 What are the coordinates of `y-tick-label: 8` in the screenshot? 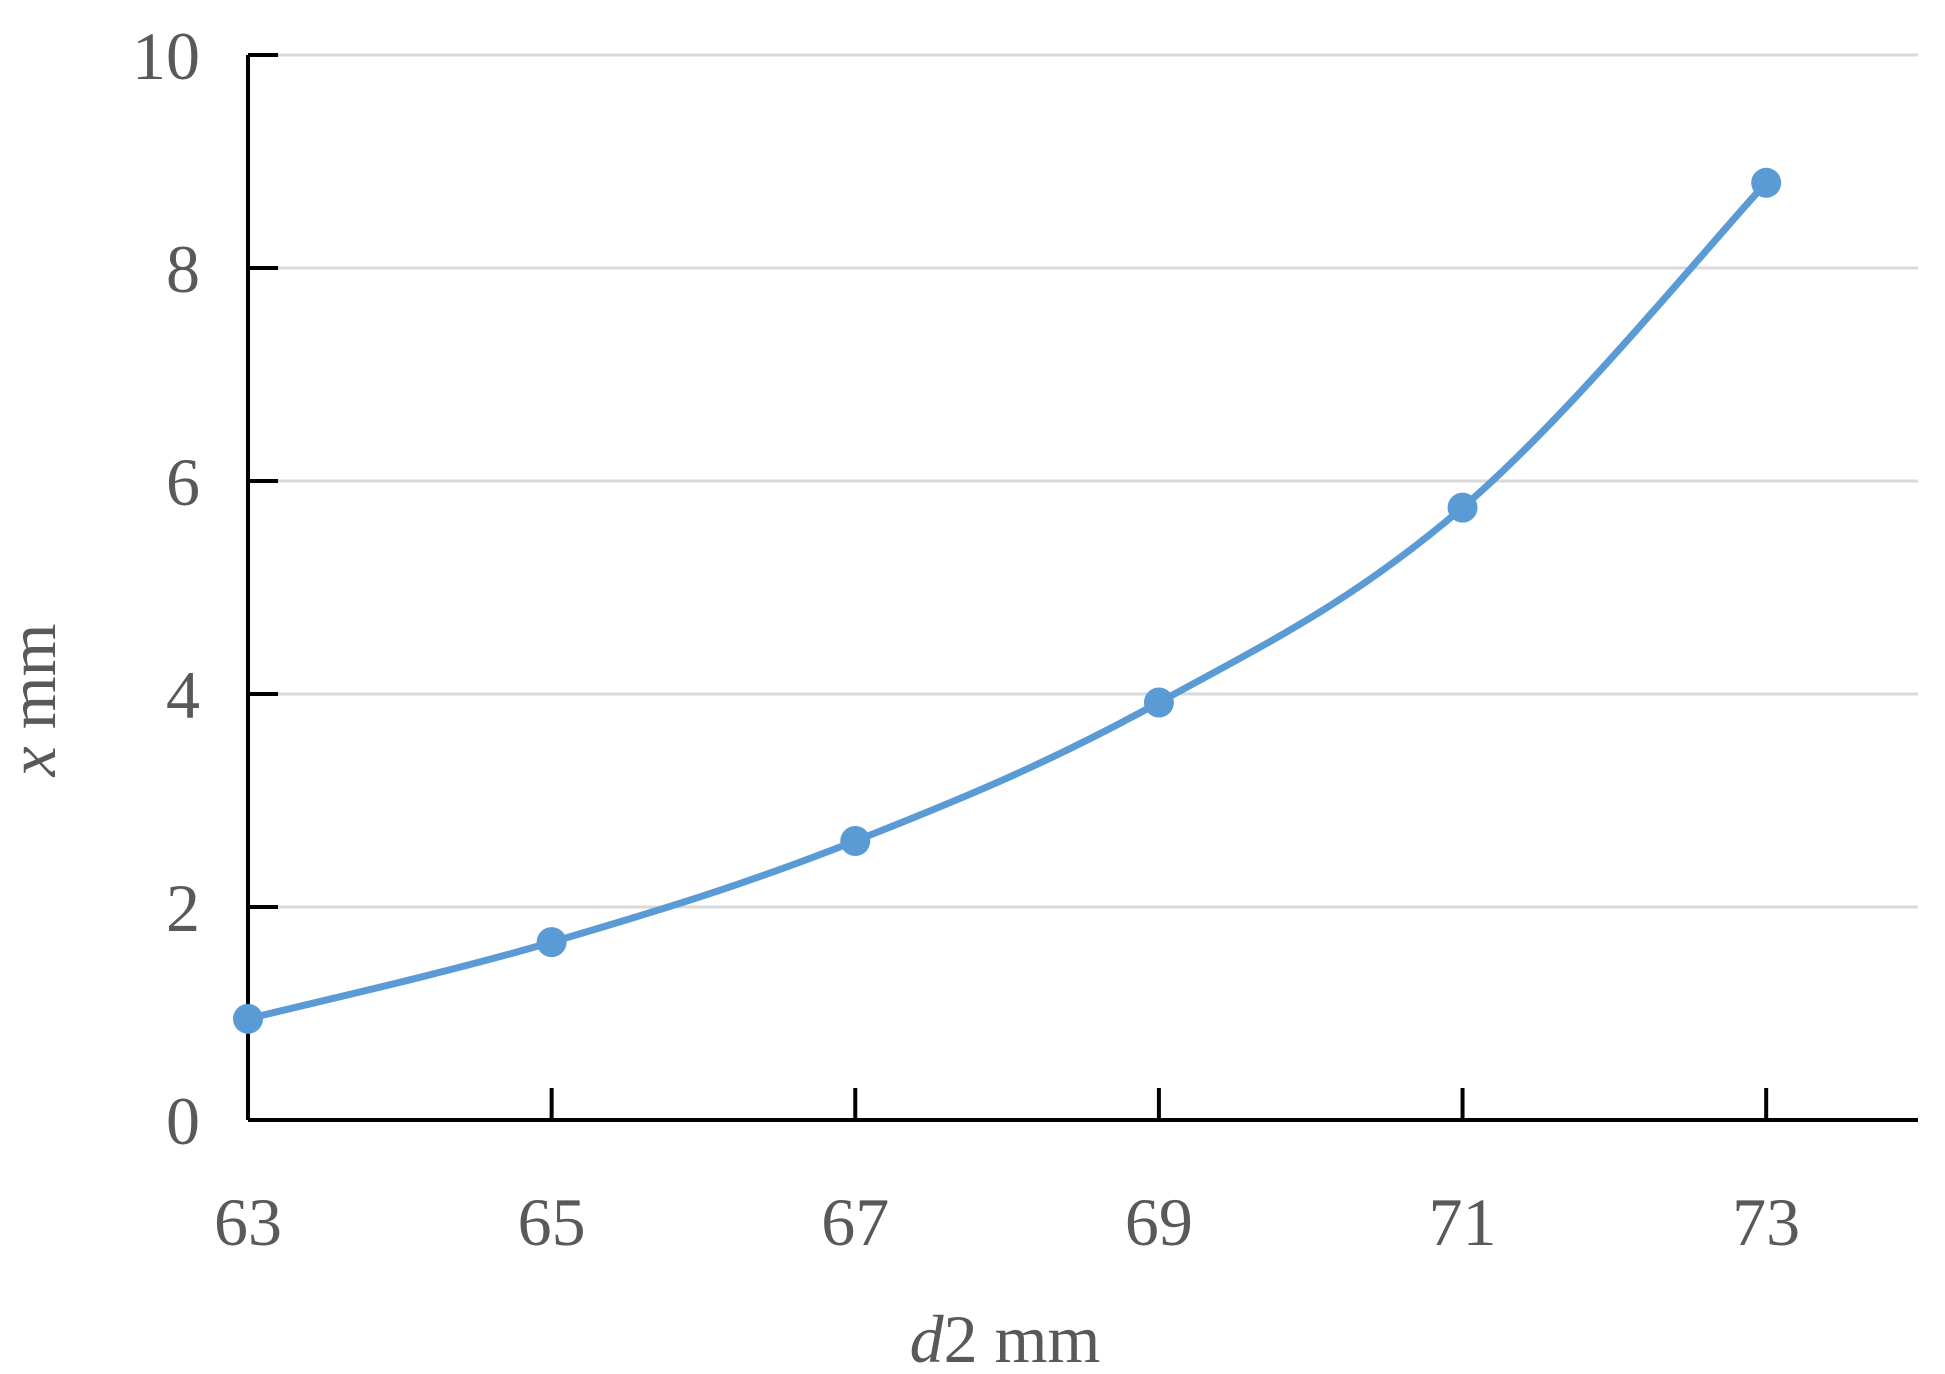 It's located at (183, 269).